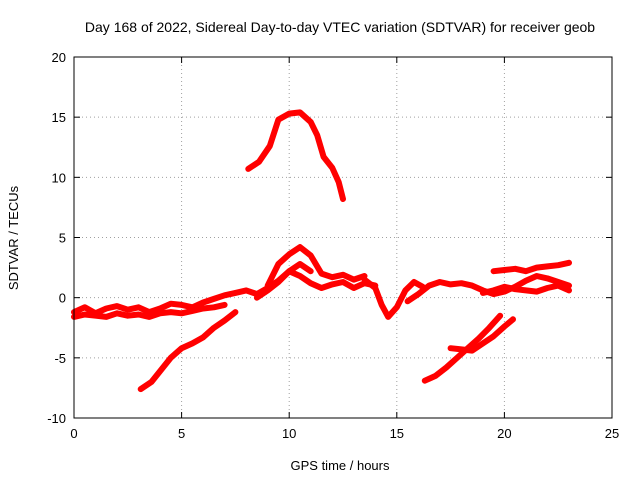  Describe the element at coordinates (59, 117) in the screenshot. I see `y-tick-label: 15` at that location.